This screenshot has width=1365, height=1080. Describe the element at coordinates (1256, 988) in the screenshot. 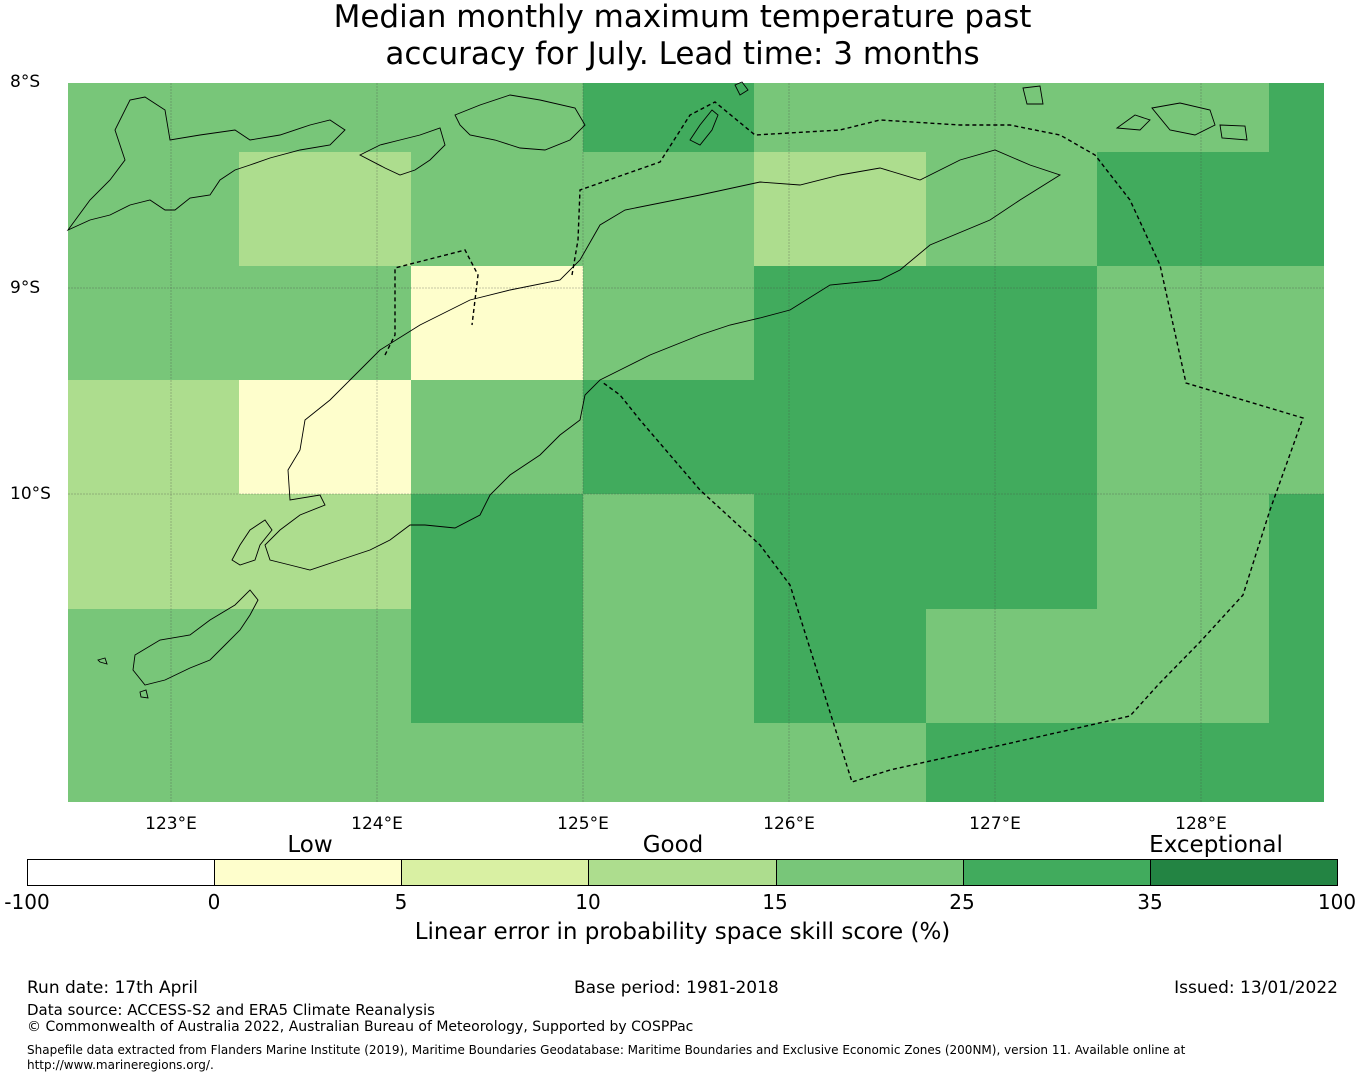

I see `issued-date: Issued: 13/01/2022` at that location.